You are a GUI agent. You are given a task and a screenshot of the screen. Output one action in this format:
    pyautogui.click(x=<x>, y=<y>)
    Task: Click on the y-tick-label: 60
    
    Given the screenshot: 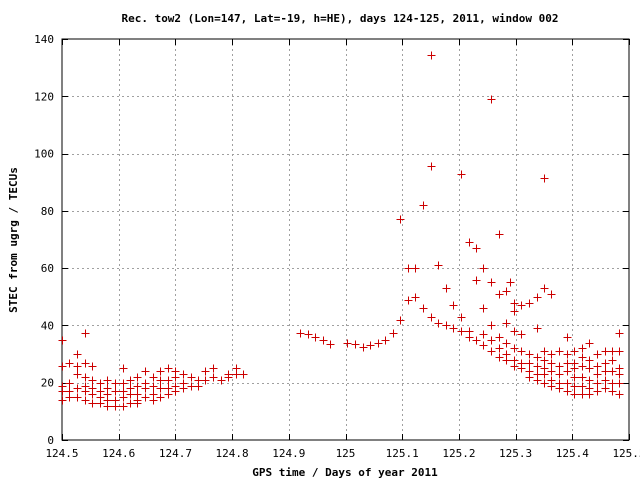 What is the action you would take?
    pyautogui.click(x=47, y=268)
    